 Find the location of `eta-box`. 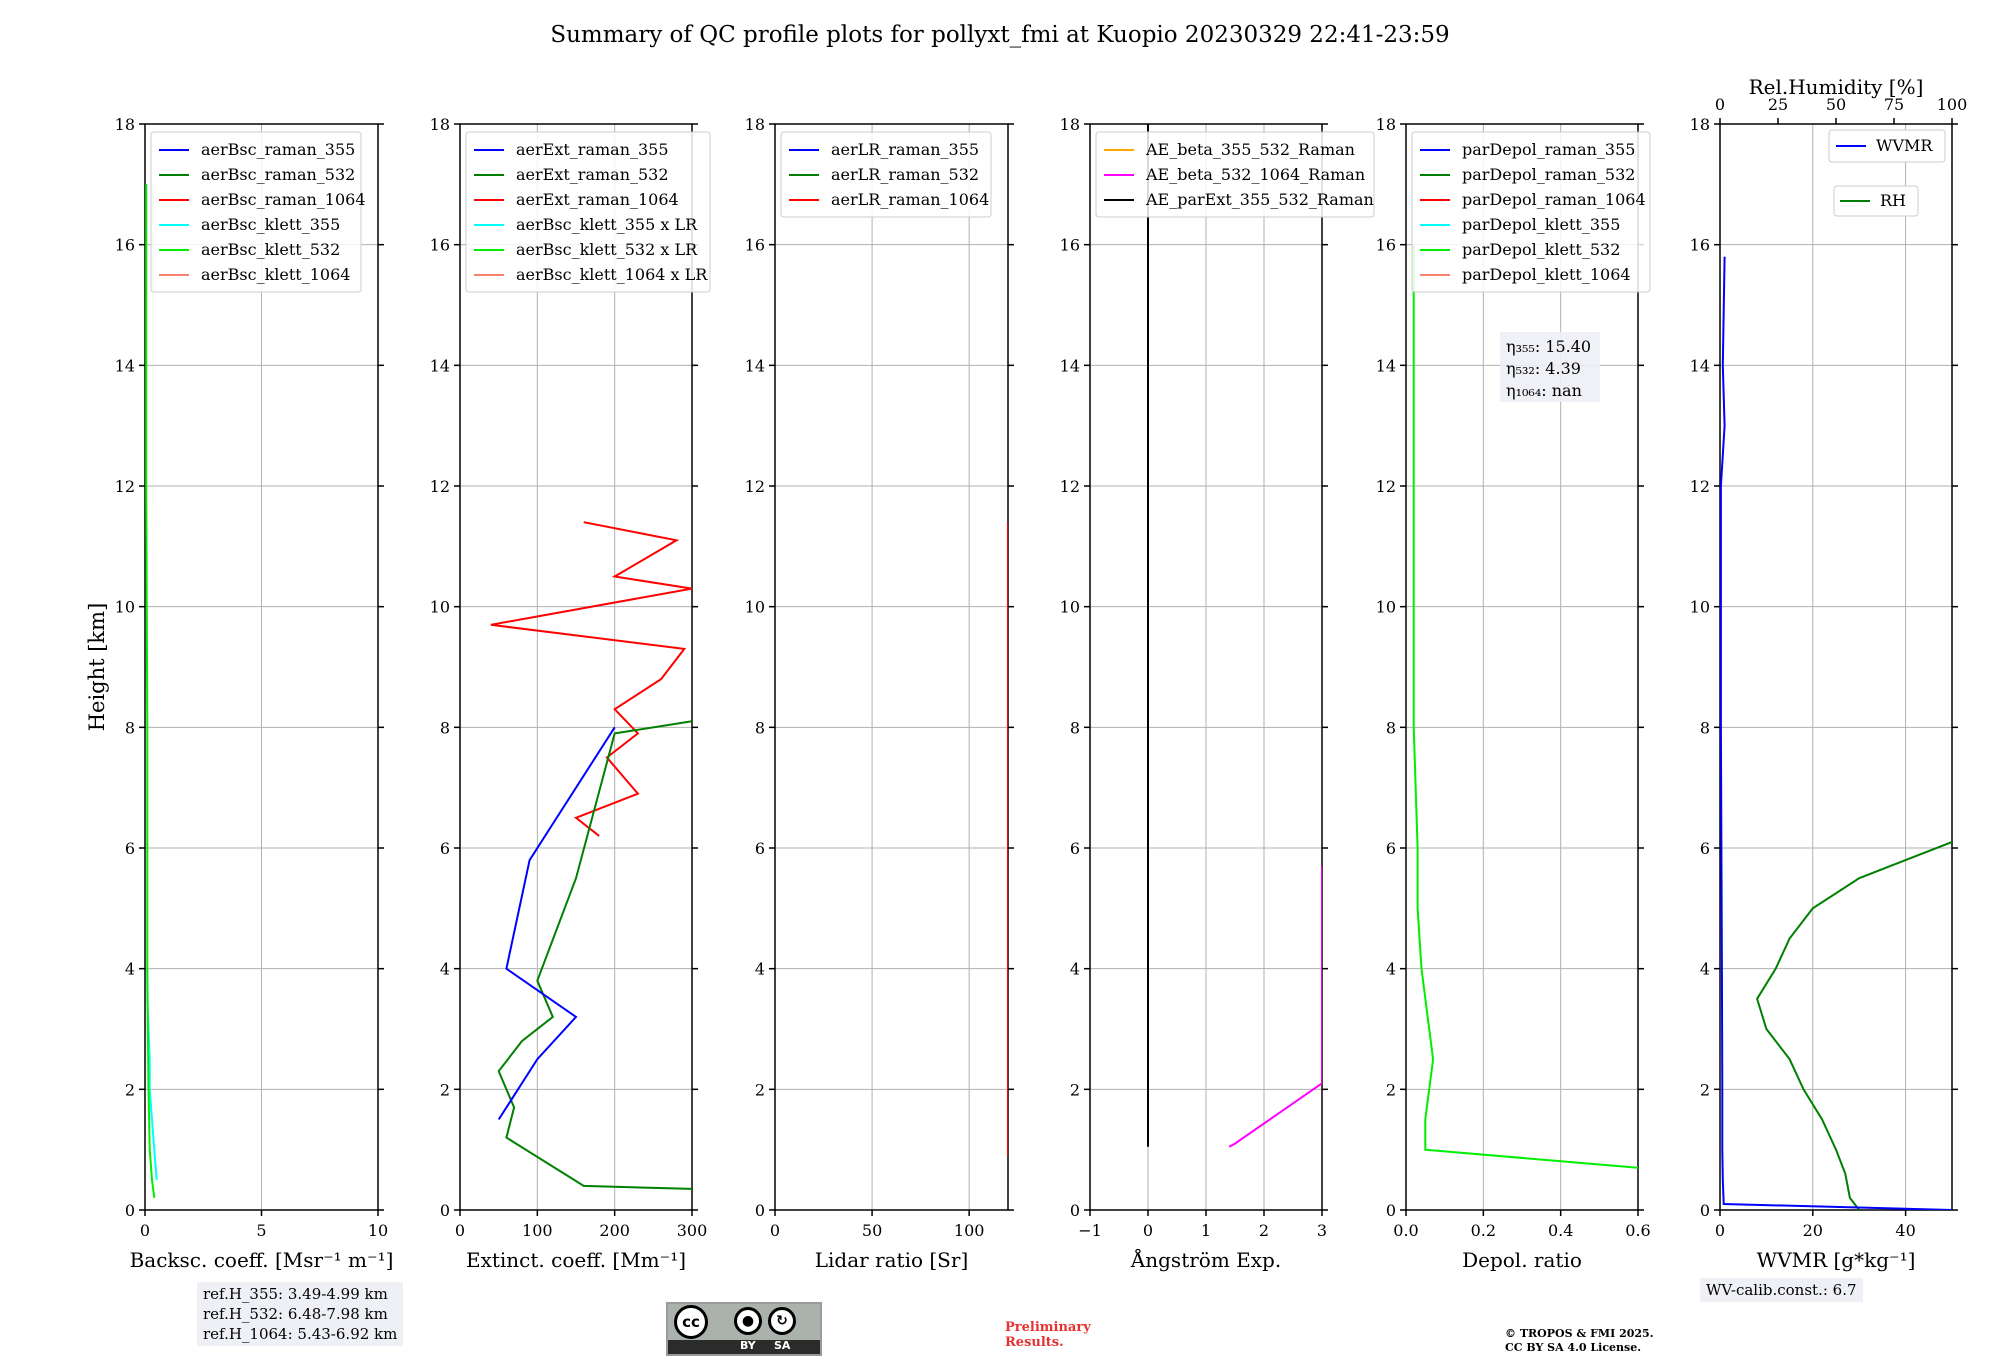

eta-box is located at coordinates (1550, 367).